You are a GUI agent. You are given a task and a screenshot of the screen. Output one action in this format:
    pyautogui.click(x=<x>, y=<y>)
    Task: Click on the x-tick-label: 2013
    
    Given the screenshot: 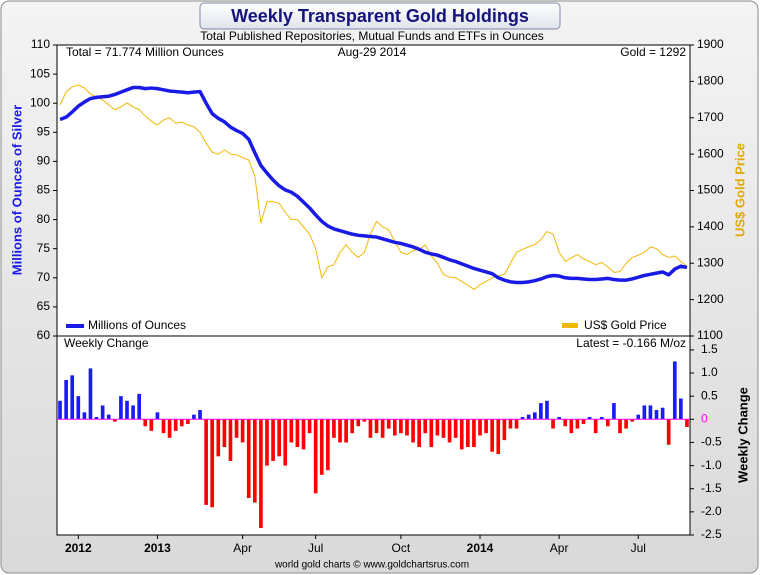 What is the action you would take?
    pyautogui.click(x=157, y=548)
    